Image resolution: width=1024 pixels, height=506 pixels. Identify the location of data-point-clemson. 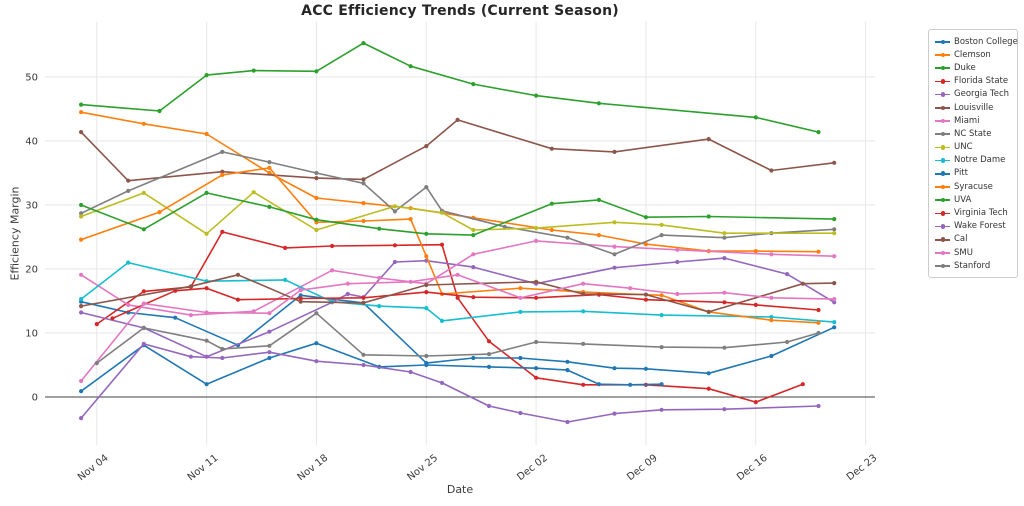
(81, 112).